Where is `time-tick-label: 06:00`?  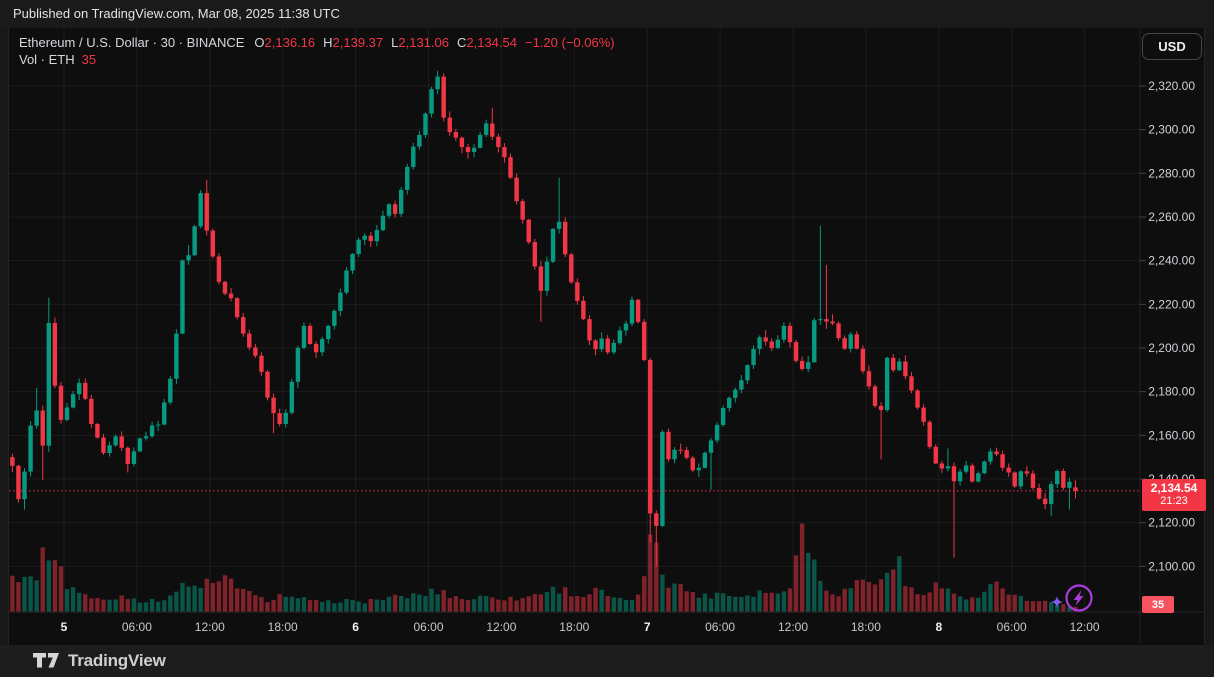 time-tick-label: 06:00 is located at coordinates (1012, 627).